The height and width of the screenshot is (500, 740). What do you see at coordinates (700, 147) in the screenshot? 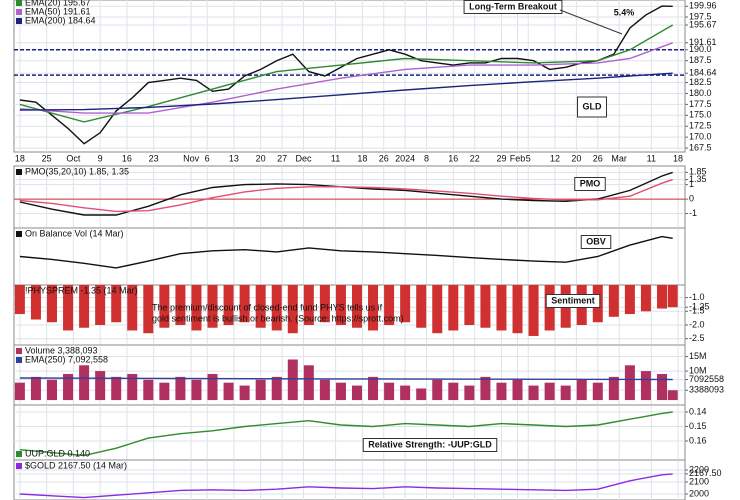
I see `y-tick-label: 167.5` at bounding box center [700, 147].